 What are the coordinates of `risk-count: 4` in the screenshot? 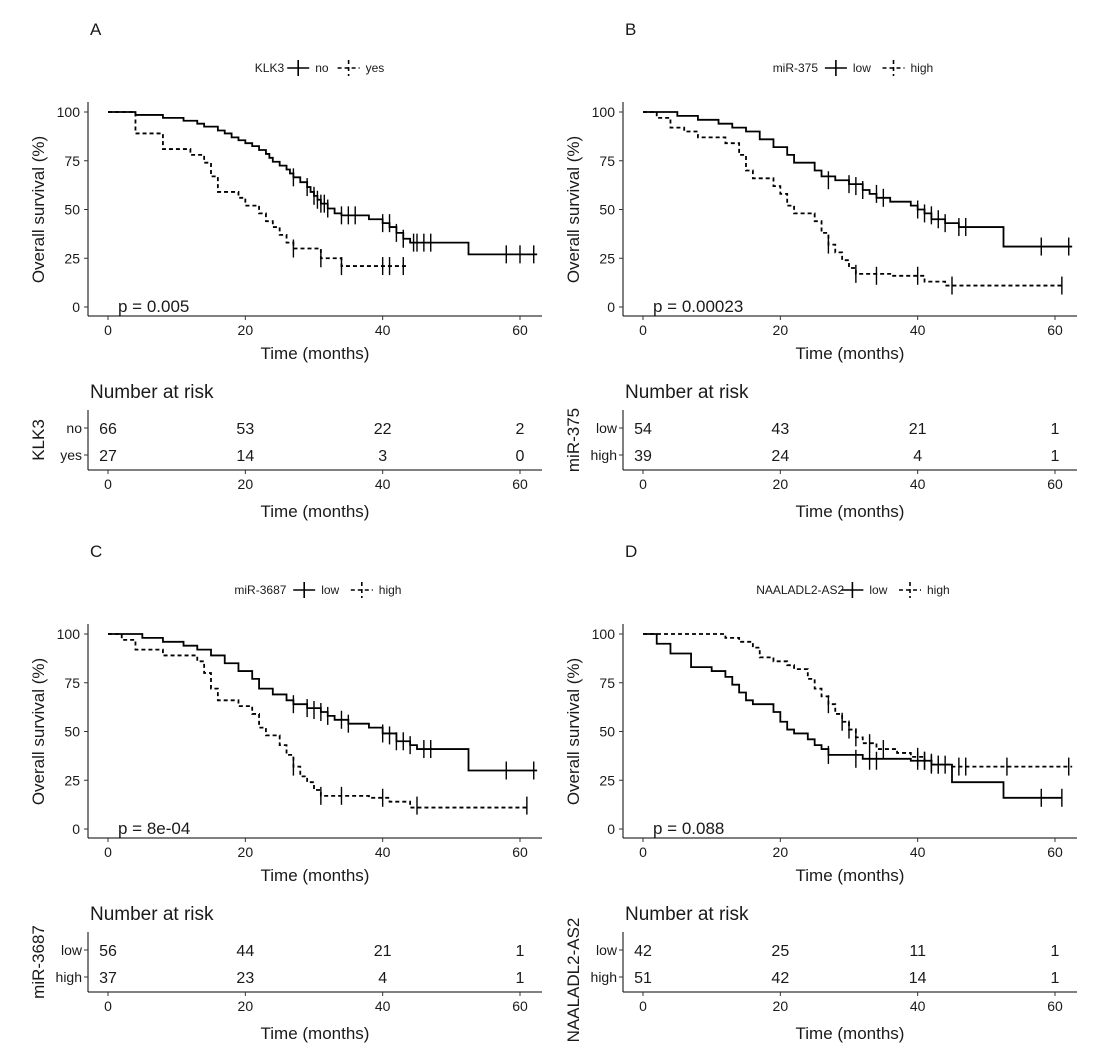 It's located at (382, 978).